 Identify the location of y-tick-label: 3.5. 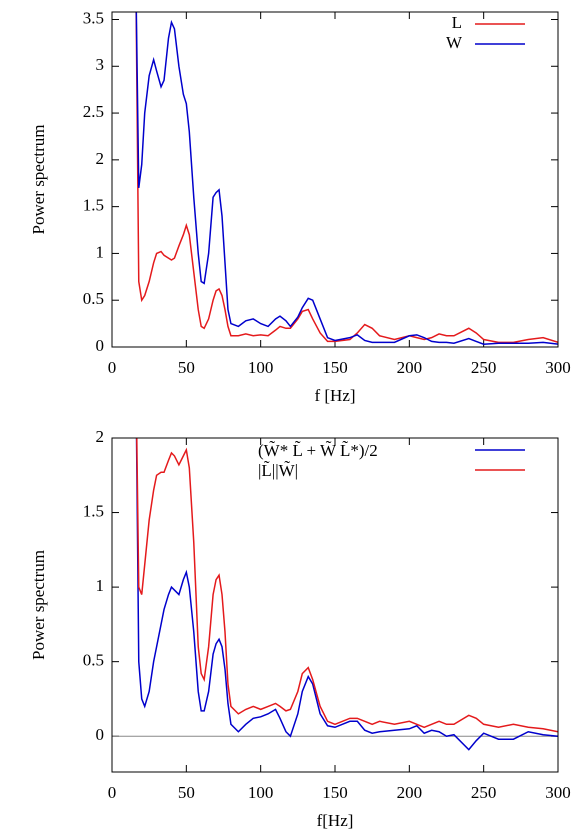
(93, 17).